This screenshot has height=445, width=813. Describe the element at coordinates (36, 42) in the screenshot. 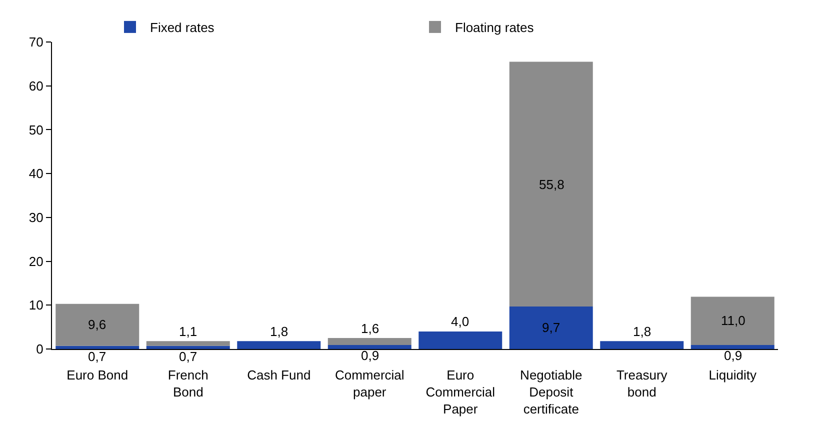

I see `y-tick-label: 70` at that location.